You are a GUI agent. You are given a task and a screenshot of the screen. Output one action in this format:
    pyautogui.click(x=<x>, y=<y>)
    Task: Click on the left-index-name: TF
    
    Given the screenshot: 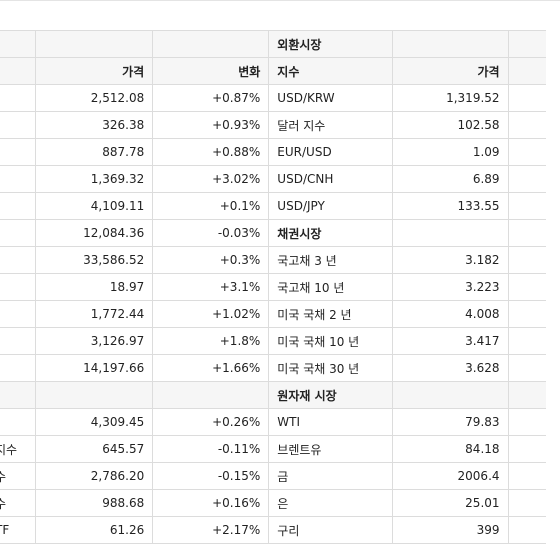 What is the action you would take?
    pyautogui.click(x=18, y=530)
    